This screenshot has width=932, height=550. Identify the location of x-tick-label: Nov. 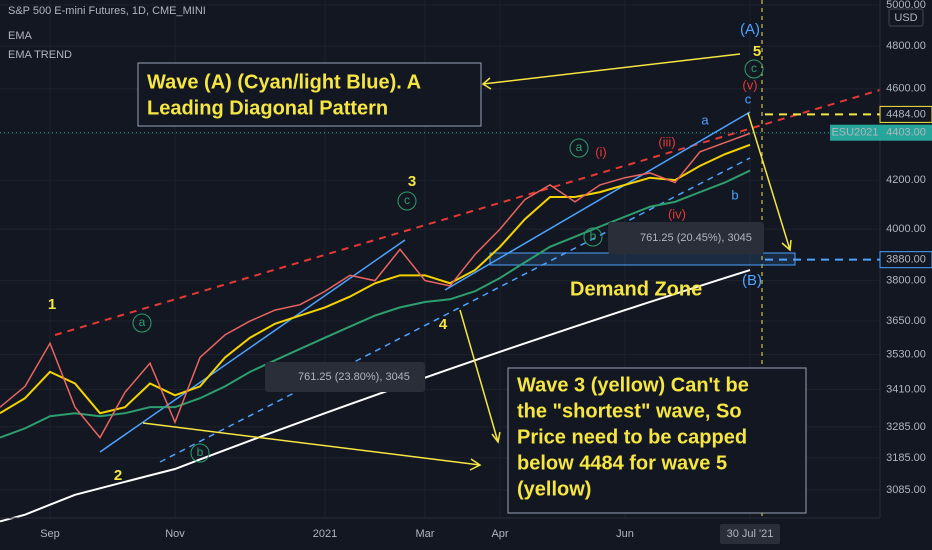
(175, 534).